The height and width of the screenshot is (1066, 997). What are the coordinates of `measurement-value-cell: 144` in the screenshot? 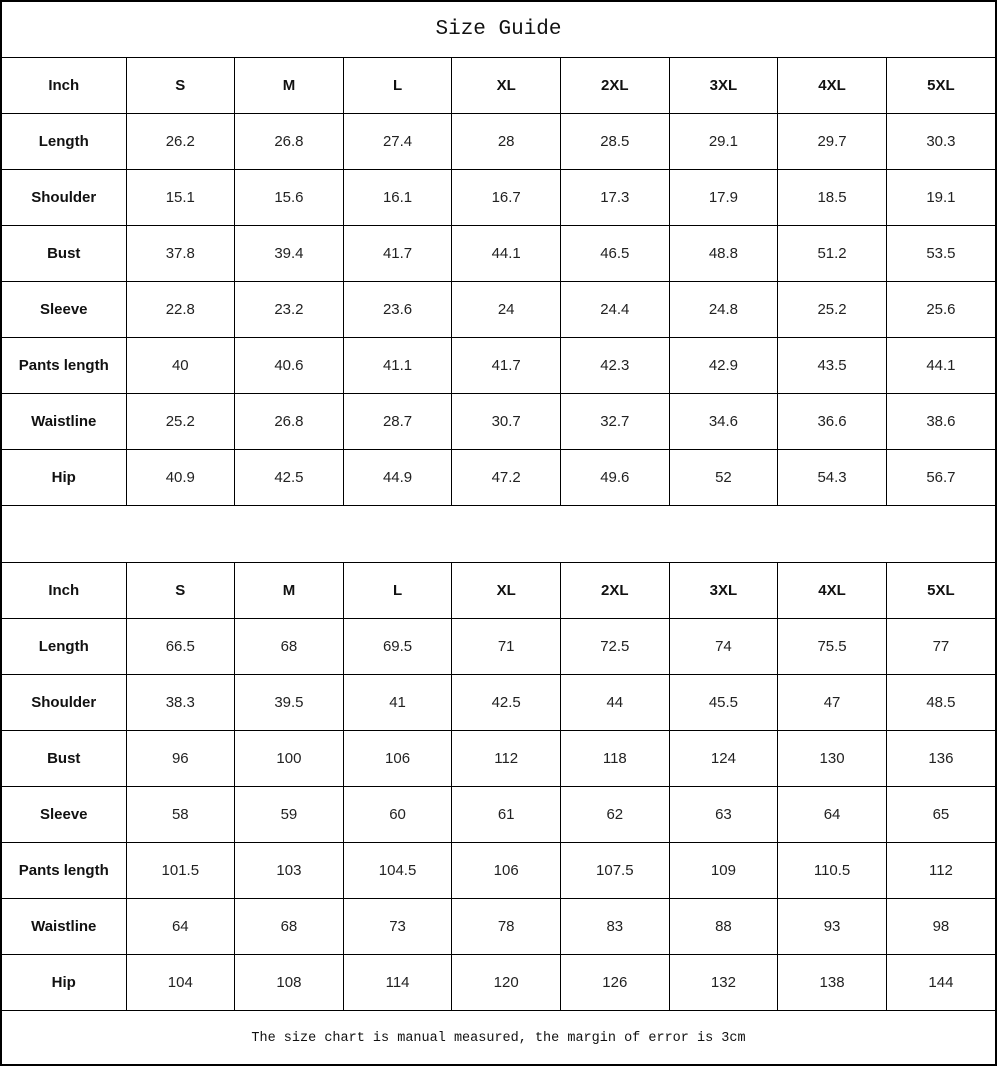 It's located at (940, 982).